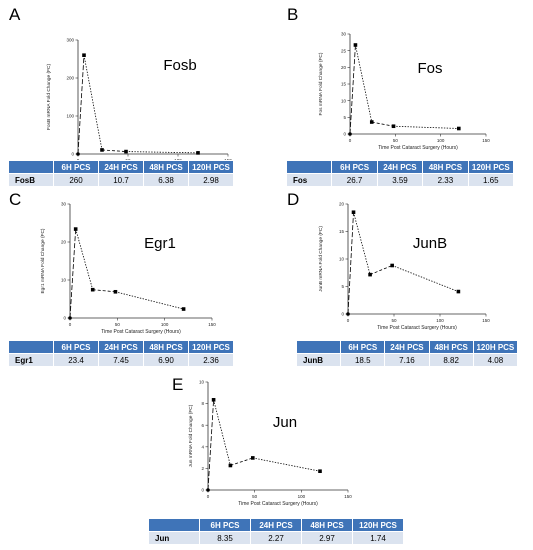 Image resolution: width=533 pixels, height=550 pixels. Describe the element at coordinates (31, 180) in the screenshot. I see `gene-name-cell: FosB` at that location.